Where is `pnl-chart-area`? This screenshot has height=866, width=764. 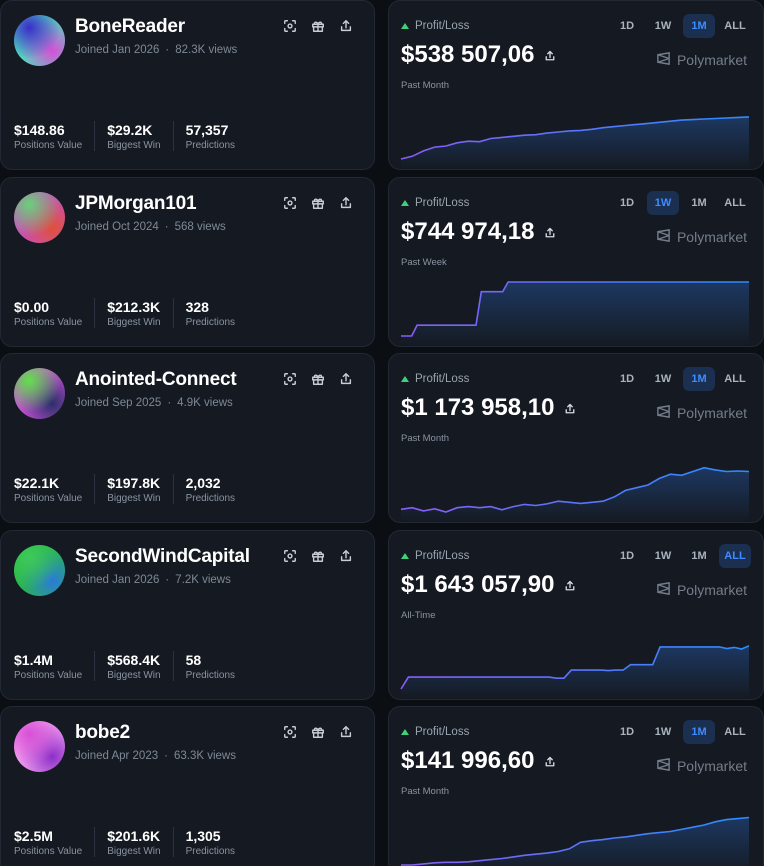
pnl-chart-area is located at coordinates (575, 841).